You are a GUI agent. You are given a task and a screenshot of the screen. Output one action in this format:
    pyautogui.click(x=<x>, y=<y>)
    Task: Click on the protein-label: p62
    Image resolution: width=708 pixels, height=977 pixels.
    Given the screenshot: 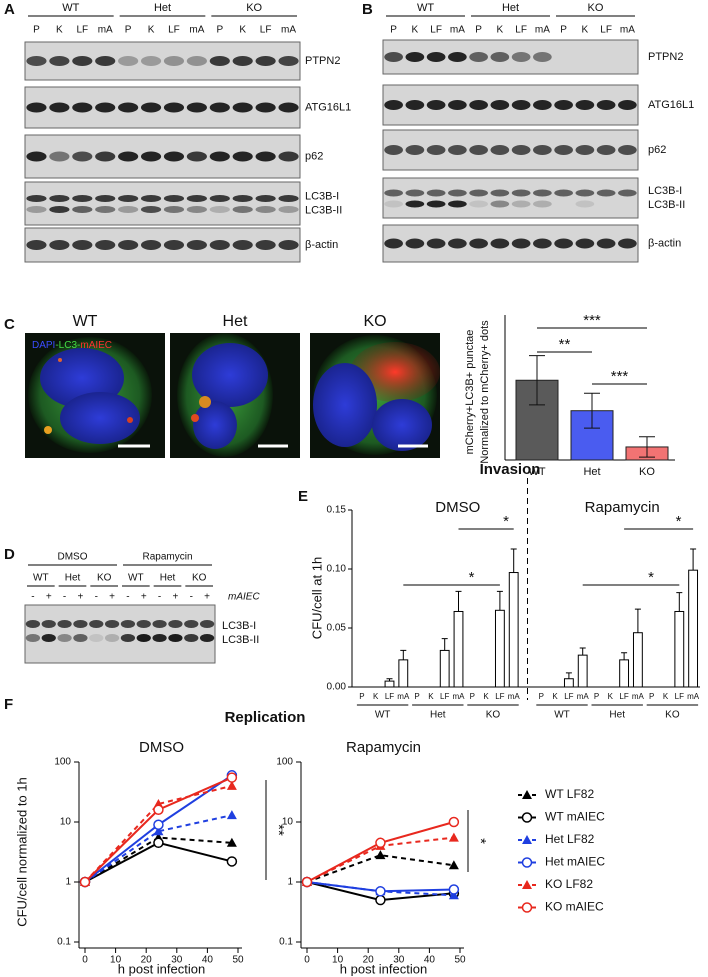 What is the action you would take?
    pyautogui.click(x=314, y=156)
    